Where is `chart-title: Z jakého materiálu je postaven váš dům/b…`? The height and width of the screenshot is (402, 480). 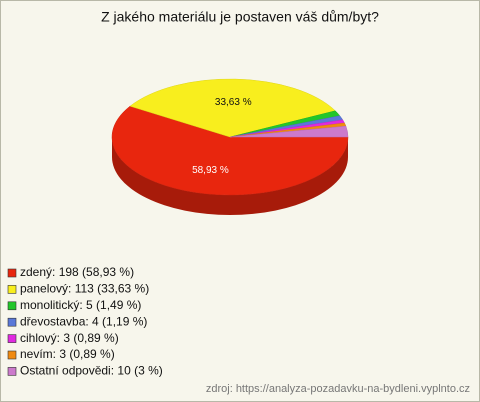 chart-title: Z jakého materiálu je postaven váš dům/b… is located at coordinates (240, 17).